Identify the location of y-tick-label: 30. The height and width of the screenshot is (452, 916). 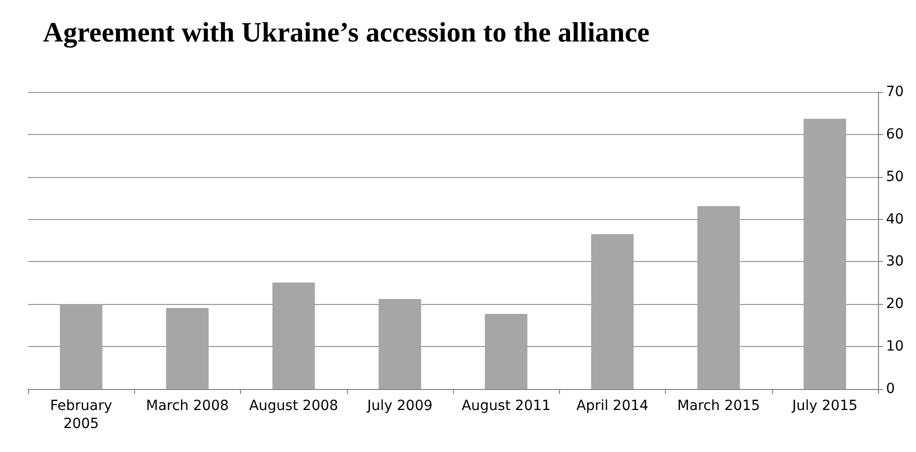
(895, 262).